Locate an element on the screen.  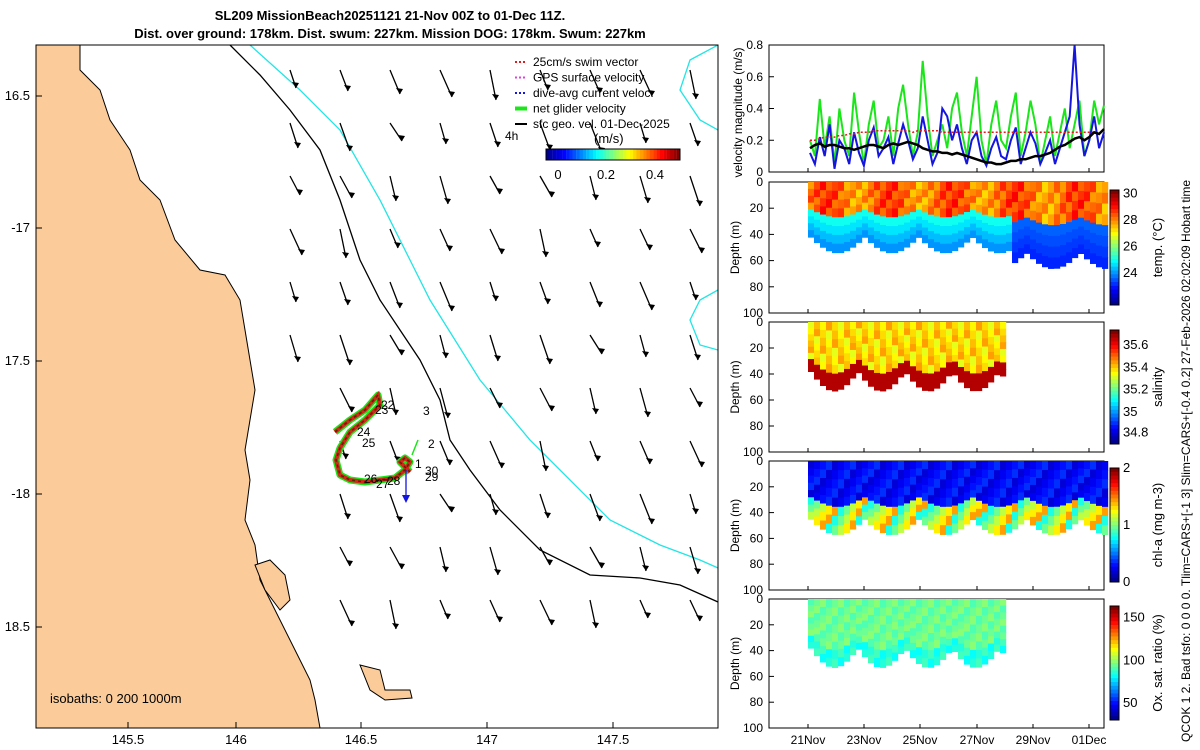
legend-item-label: sfc geo. vel. 01-Dec-2025 is located at coordinates (601, 124).